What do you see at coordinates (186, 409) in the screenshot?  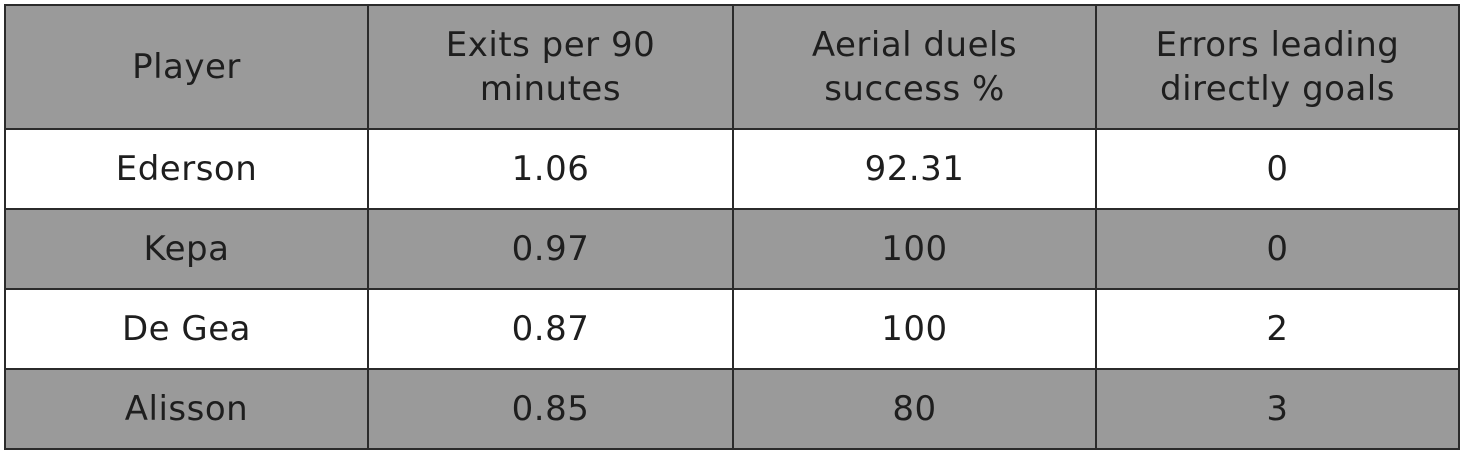 I see `cell-player: Alisson` at bounding box center [186, 409].